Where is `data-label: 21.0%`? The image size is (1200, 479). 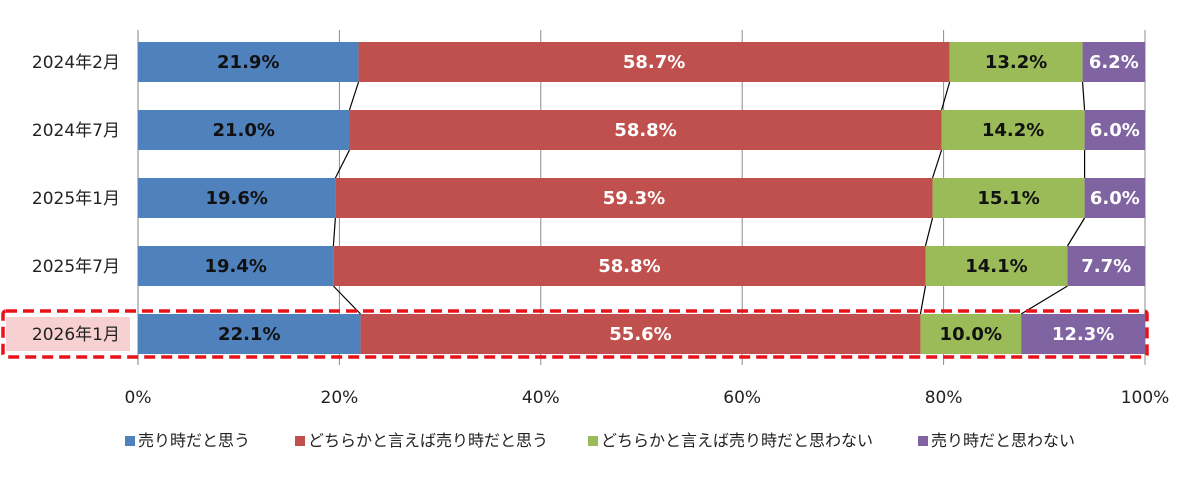 data-label: 21.0% is located at coordinates (244, 130).